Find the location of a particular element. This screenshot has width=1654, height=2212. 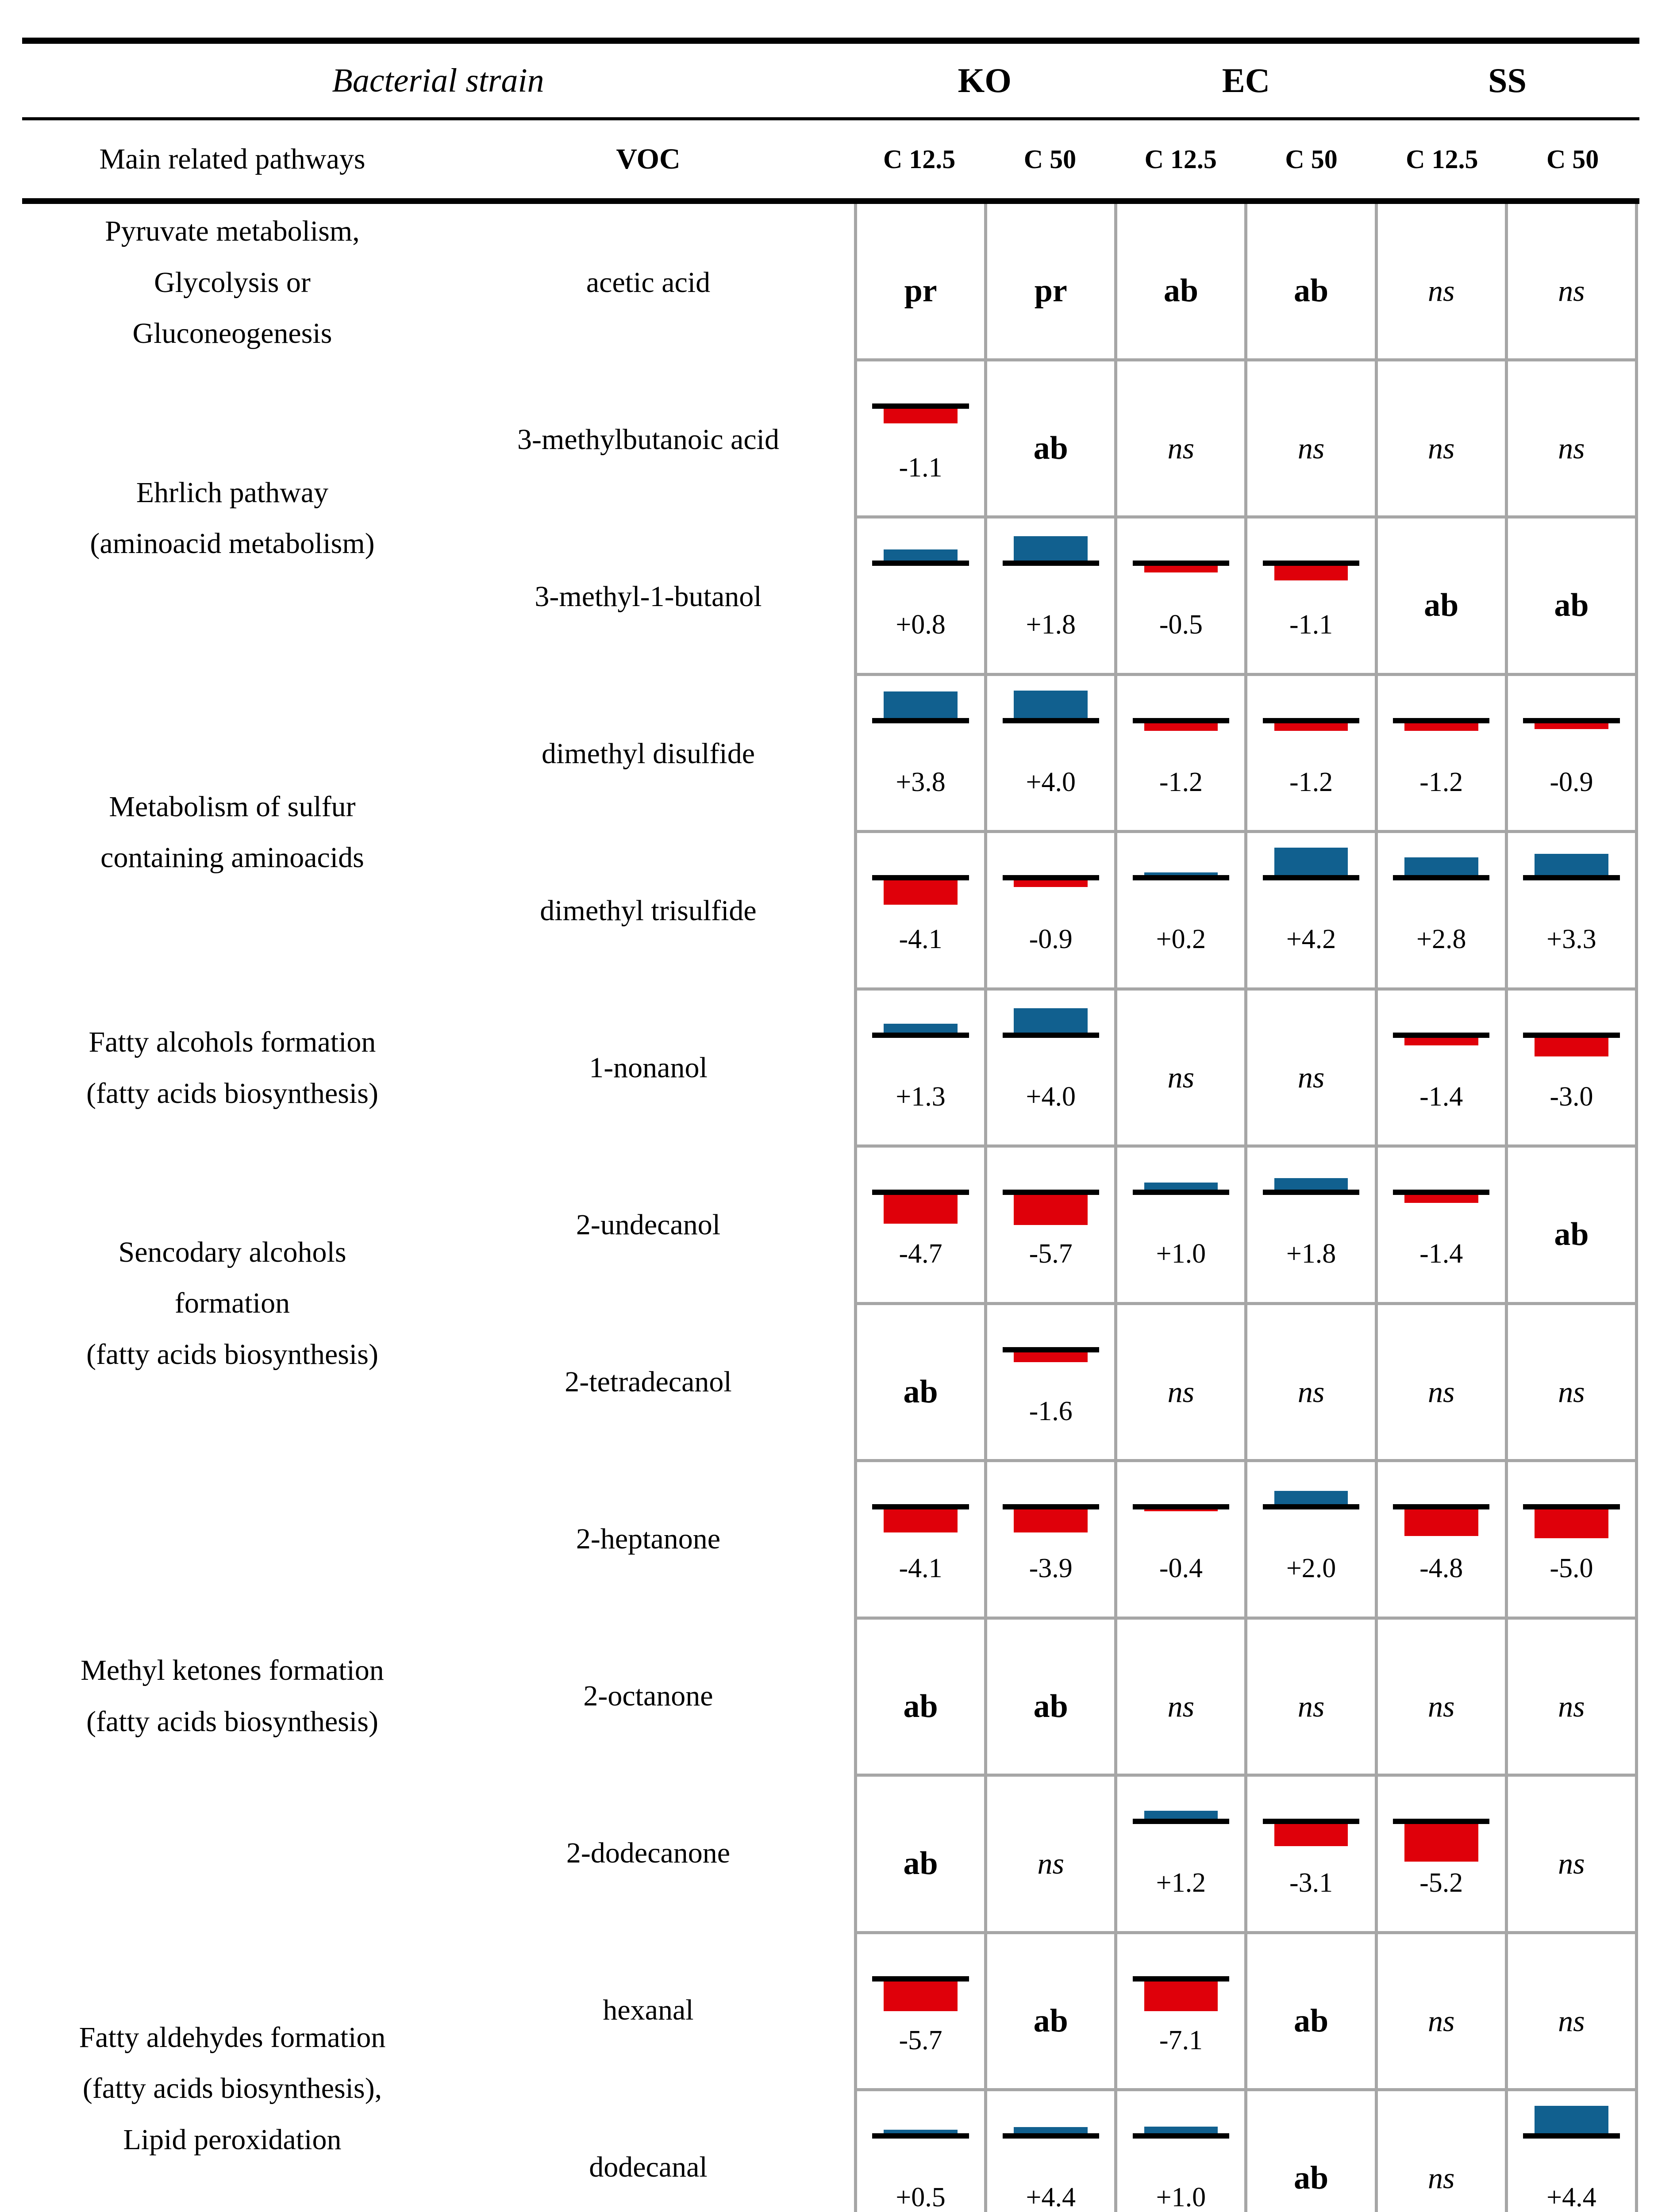

grid-cell-r9-c1: -4.1 is located at coordinates (921, 1540).